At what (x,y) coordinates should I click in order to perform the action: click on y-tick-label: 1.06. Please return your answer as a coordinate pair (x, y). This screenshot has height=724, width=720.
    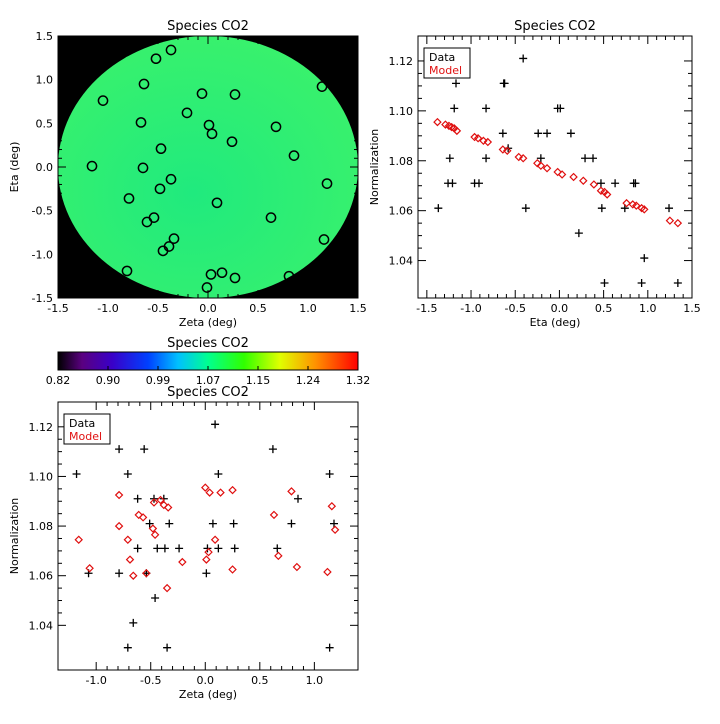
    Looking at the image, I should click on (401, 211).